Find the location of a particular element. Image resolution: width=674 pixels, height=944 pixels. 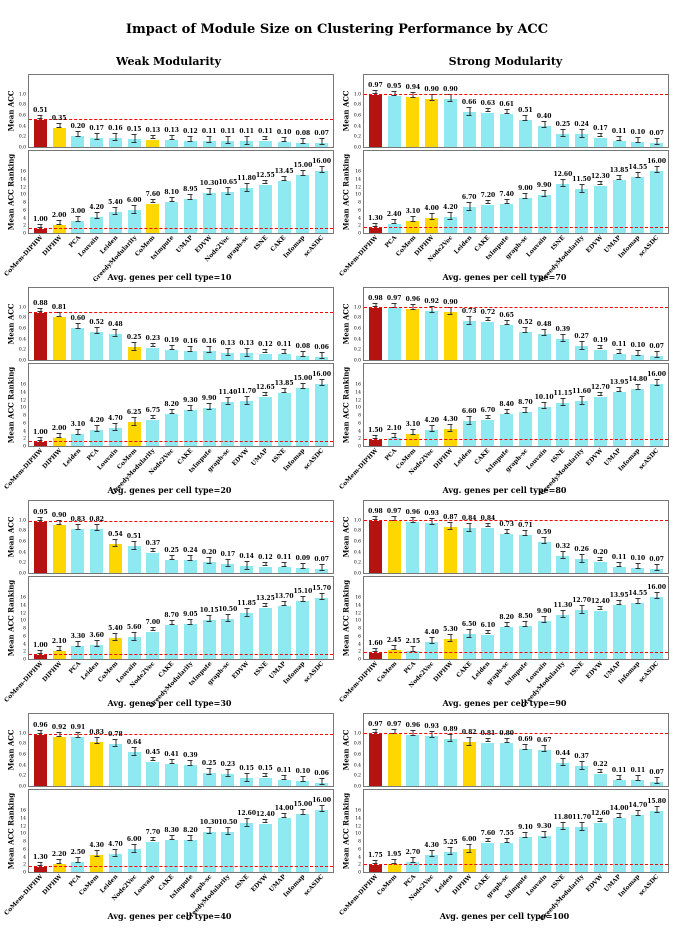

bar-group-Node2Vec: 4.20 is located at coordinates (450, 218).